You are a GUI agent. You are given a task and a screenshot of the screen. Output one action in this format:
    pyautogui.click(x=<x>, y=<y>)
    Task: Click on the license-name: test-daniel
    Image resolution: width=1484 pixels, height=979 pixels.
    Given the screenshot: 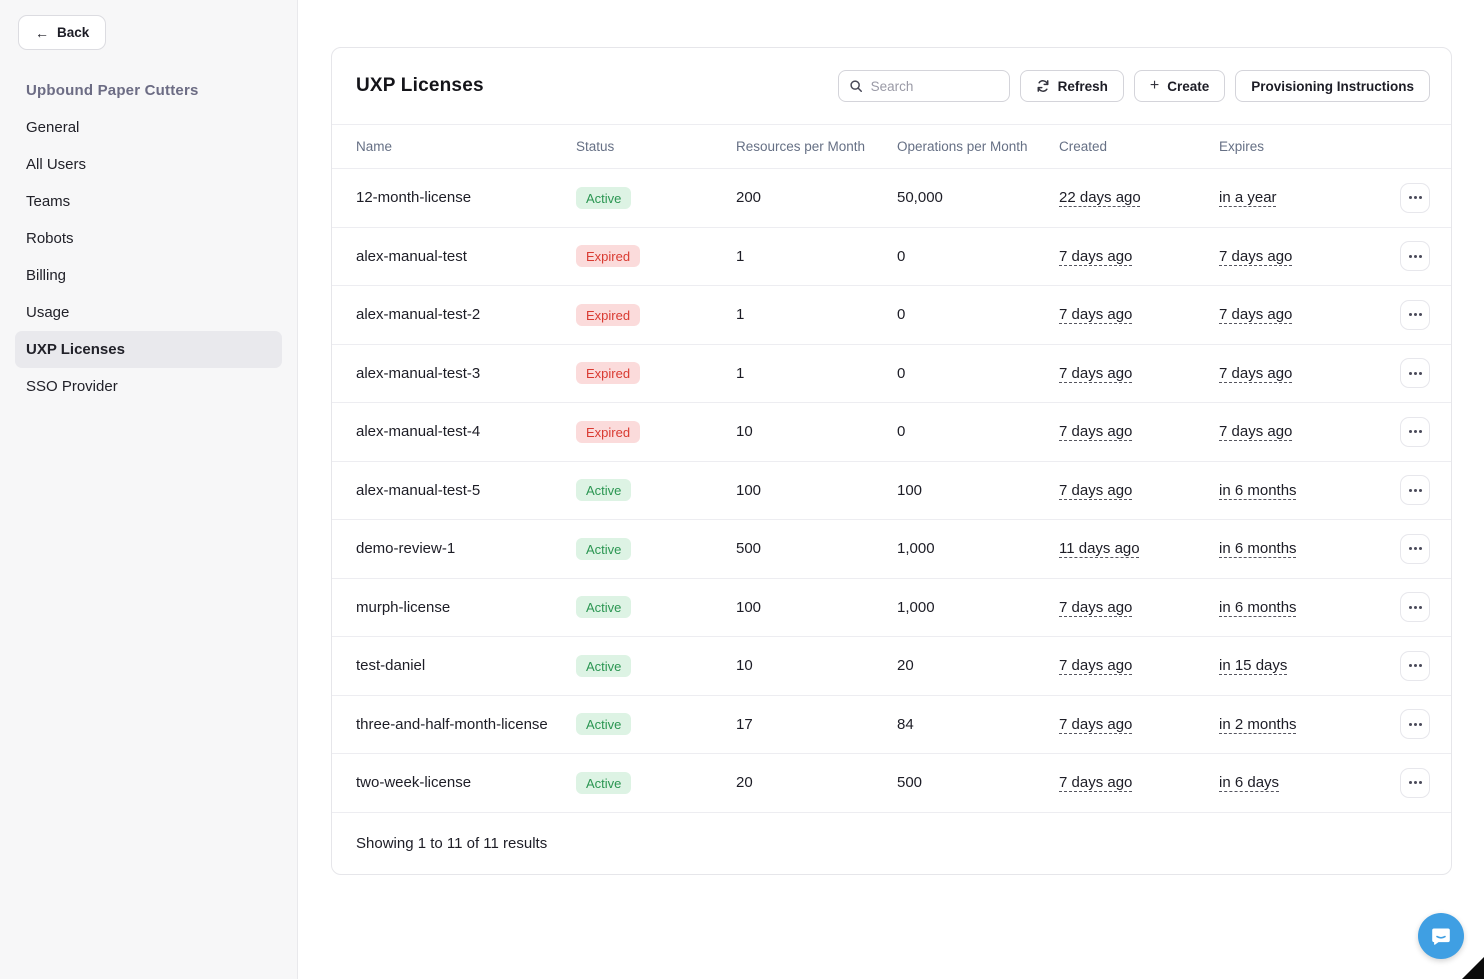 What is the action you would take?
    pyautogui.click(x=391, y=666)
    